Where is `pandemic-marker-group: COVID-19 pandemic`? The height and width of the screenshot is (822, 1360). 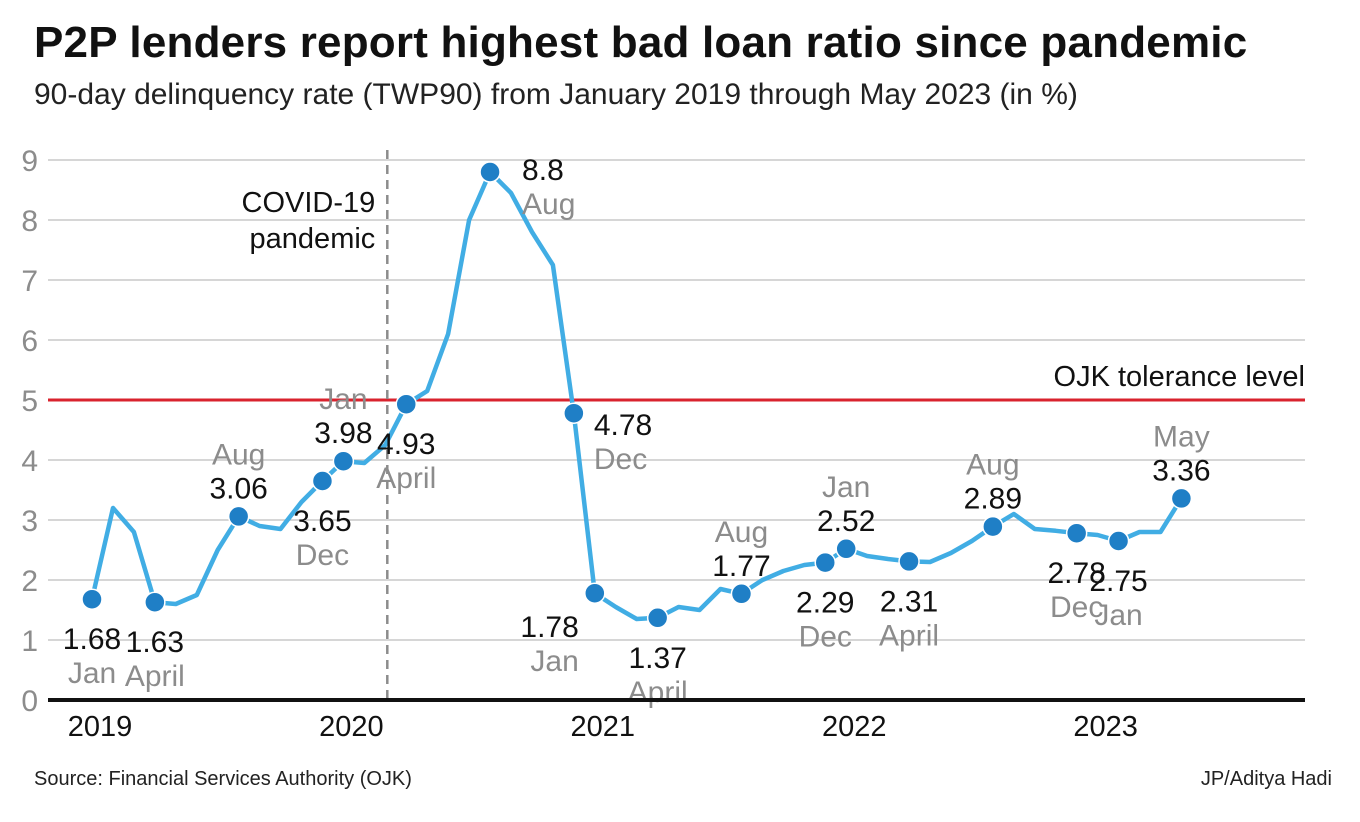 pandemic-marker-group: COVID-19 pandemic is located at coordinates (315, 425).